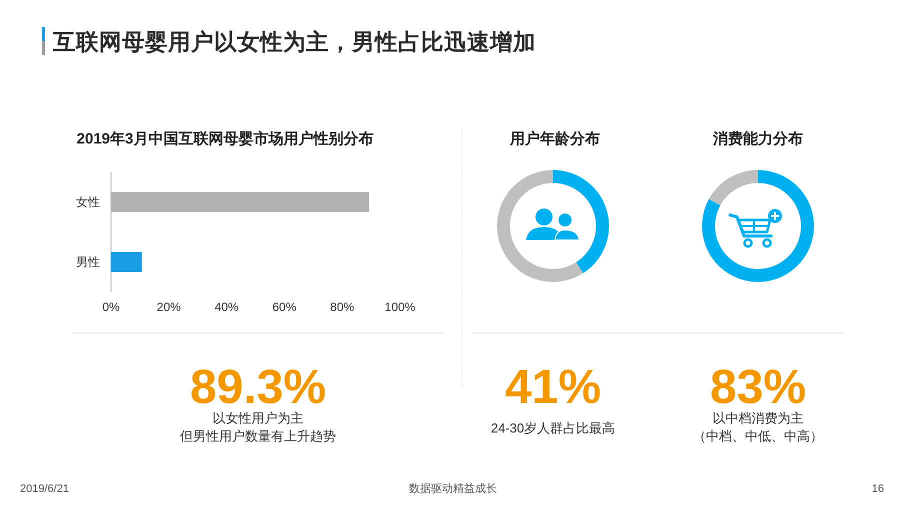 The width and height of the screenshot is (900, 506). I want to click on text: 41%, so click(553, 387).